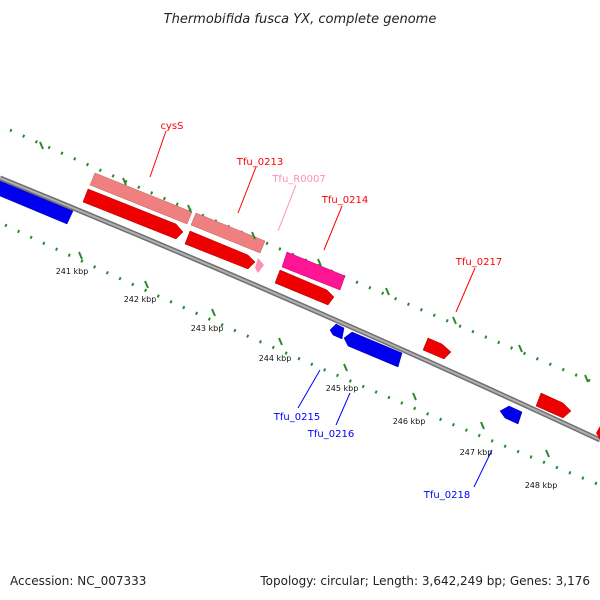 The height and width of the screenshot is (600, 600). Describe the element at coordinates (78, 581) in the screenshot. I see `accession-text: Accession: NC_007333` at that location.